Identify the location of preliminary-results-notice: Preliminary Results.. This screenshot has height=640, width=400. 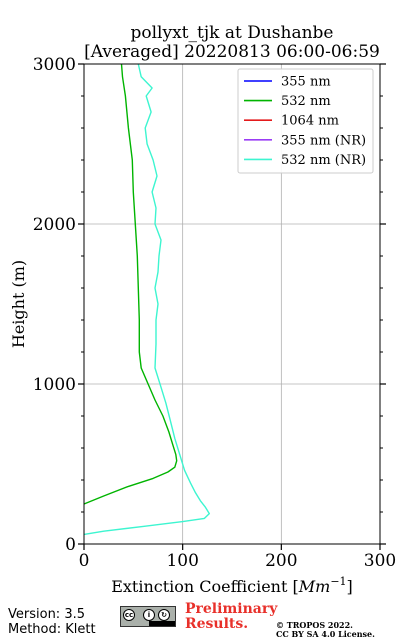
(231, 617).